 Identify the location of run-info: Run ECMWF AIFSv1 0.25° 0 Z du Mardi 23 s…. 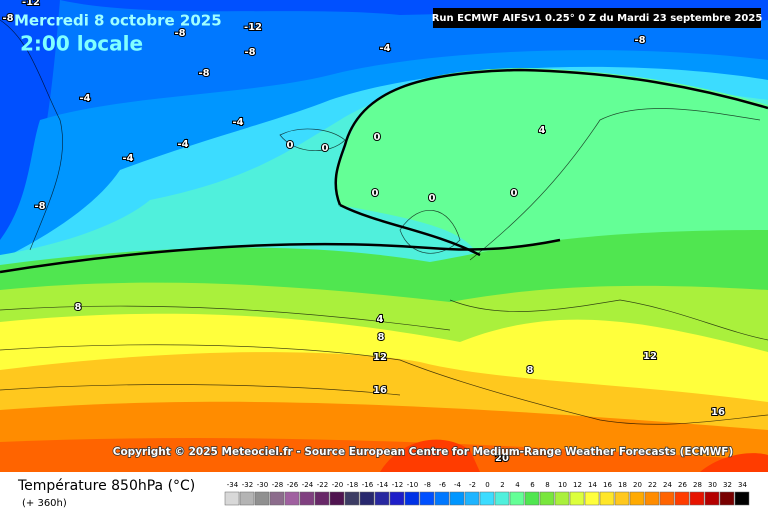
(597, 18).